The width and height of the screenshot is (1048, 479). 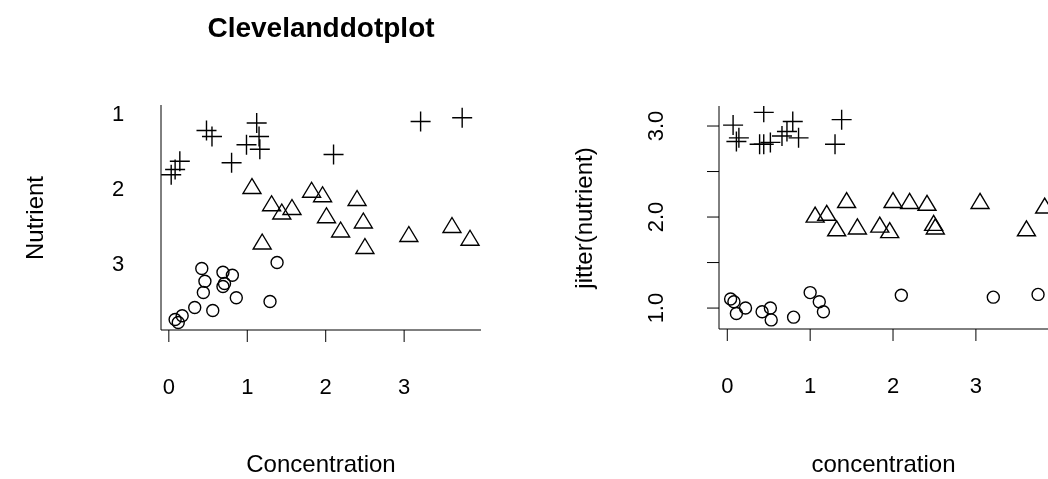 I want to click on y-axis-title: jitter(nutrient), so click(x=584, y=218).